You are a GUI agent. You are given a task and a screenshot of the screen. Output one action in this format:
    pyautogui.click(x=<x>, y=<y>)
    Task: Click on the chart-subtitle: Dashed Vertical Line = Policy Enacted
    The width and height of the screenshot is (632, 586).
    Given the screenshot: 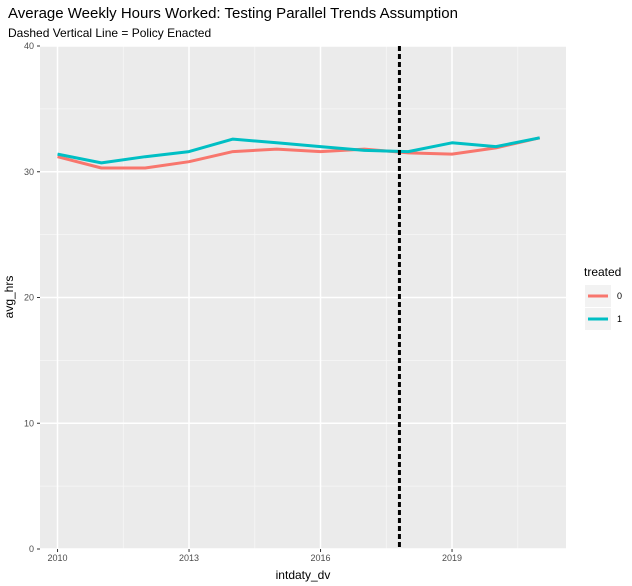 What is the action you would take?
    pyautogui.click(x=109, y=33)
    